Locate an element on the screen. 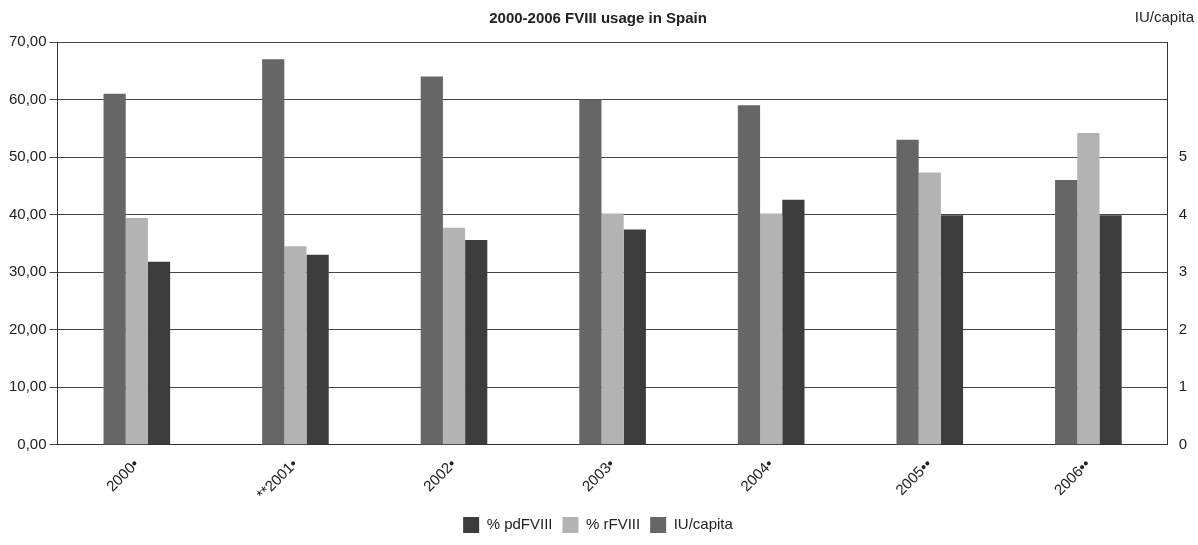  y-tick-label: 20,00 is located at coordinates (27, 328).